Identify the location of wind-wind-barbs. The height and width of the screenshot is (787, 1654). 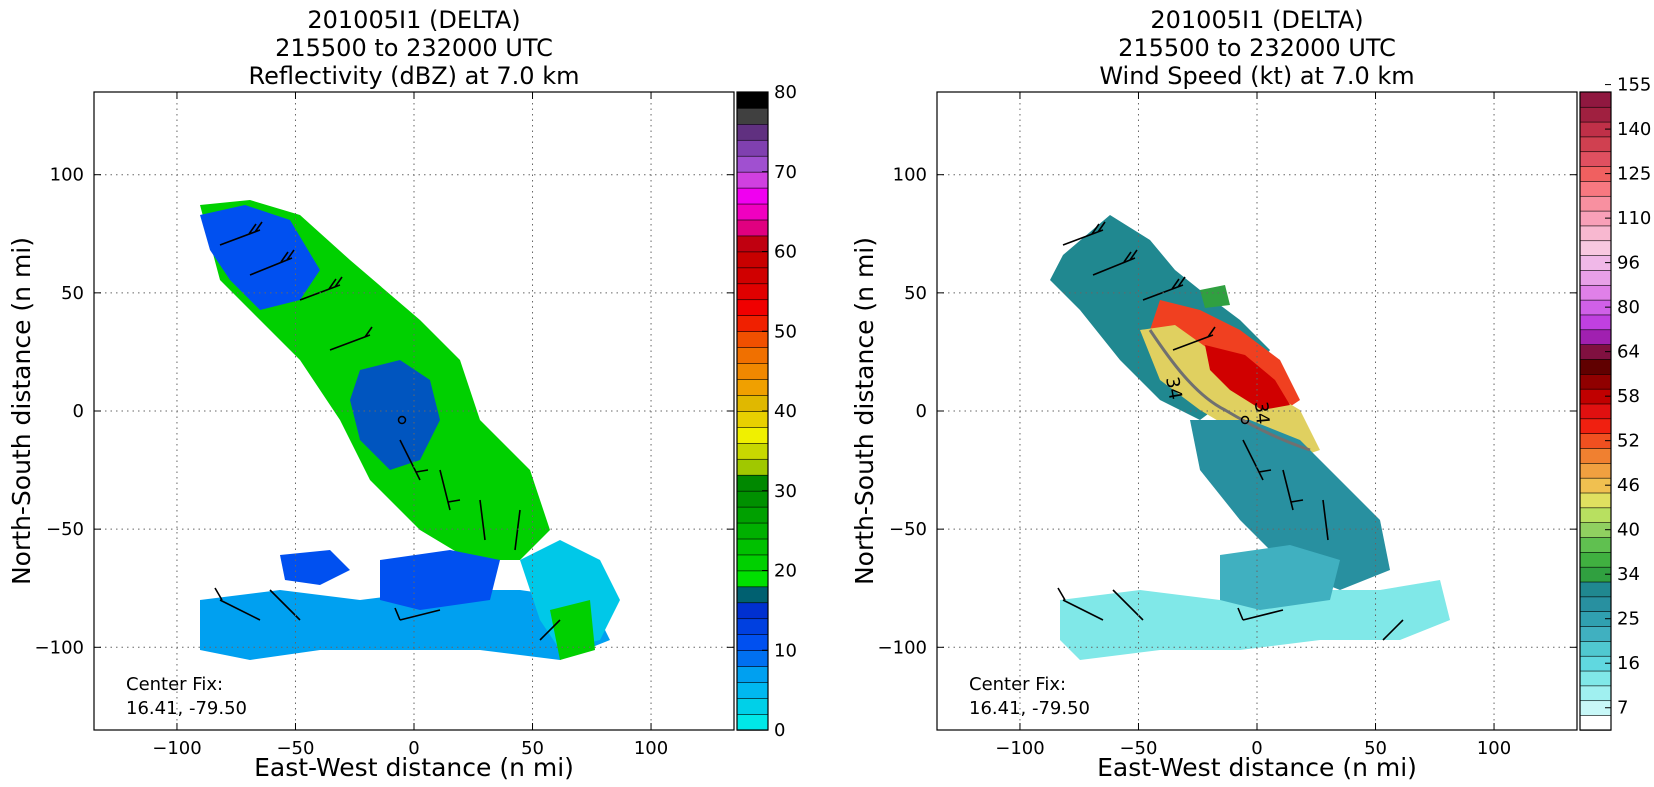
(1230, 431).